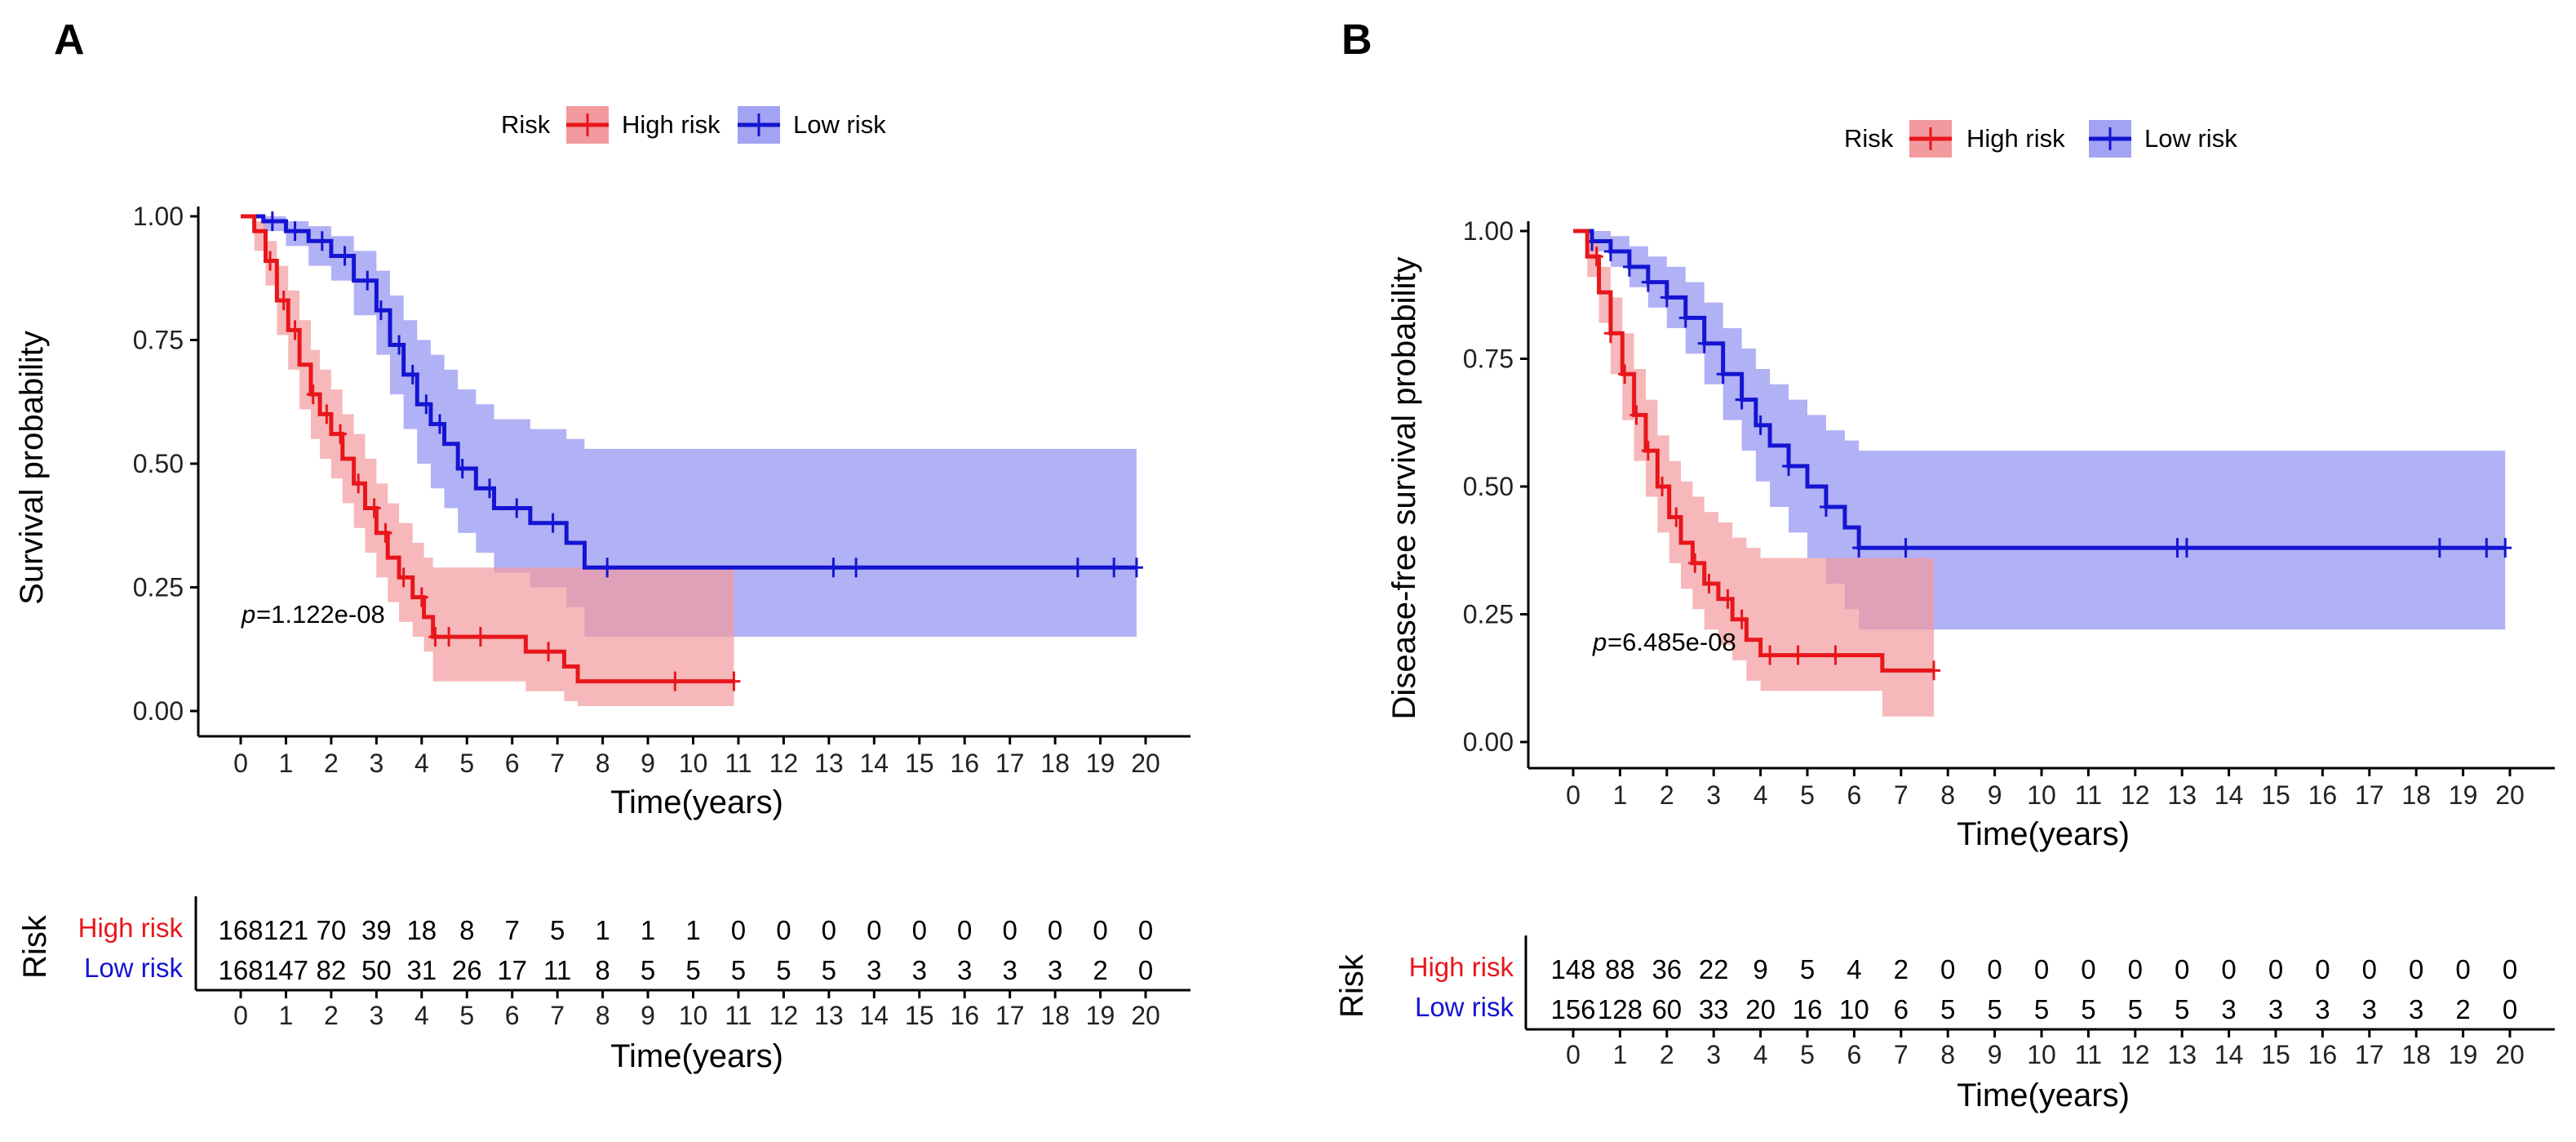 The height and width of the screenshot is (1142, 2576). What do you see at coordinates (526, 125) in the screenshot?
I see `panel-a-legend-title: Risk` at bounding box center [526, 125].